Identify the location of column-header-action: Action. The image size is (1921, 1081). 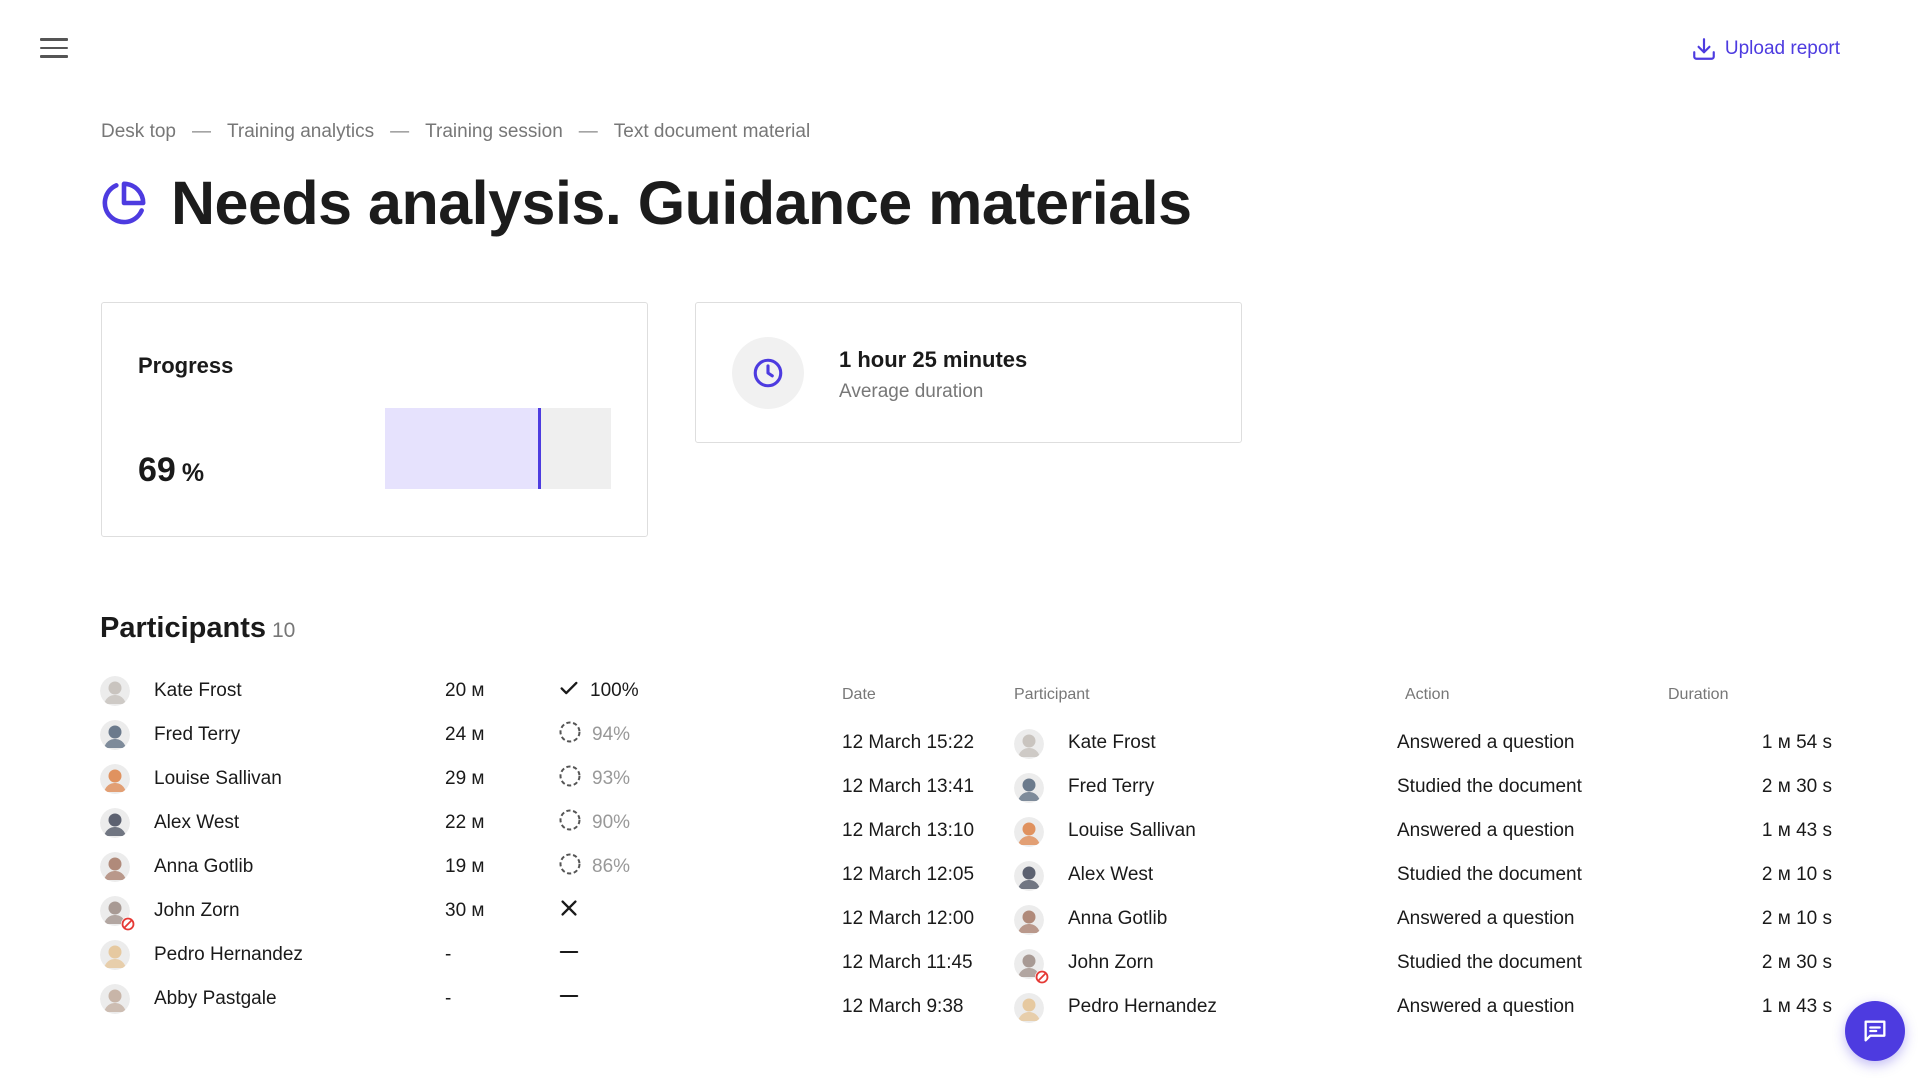
(1427, 694).